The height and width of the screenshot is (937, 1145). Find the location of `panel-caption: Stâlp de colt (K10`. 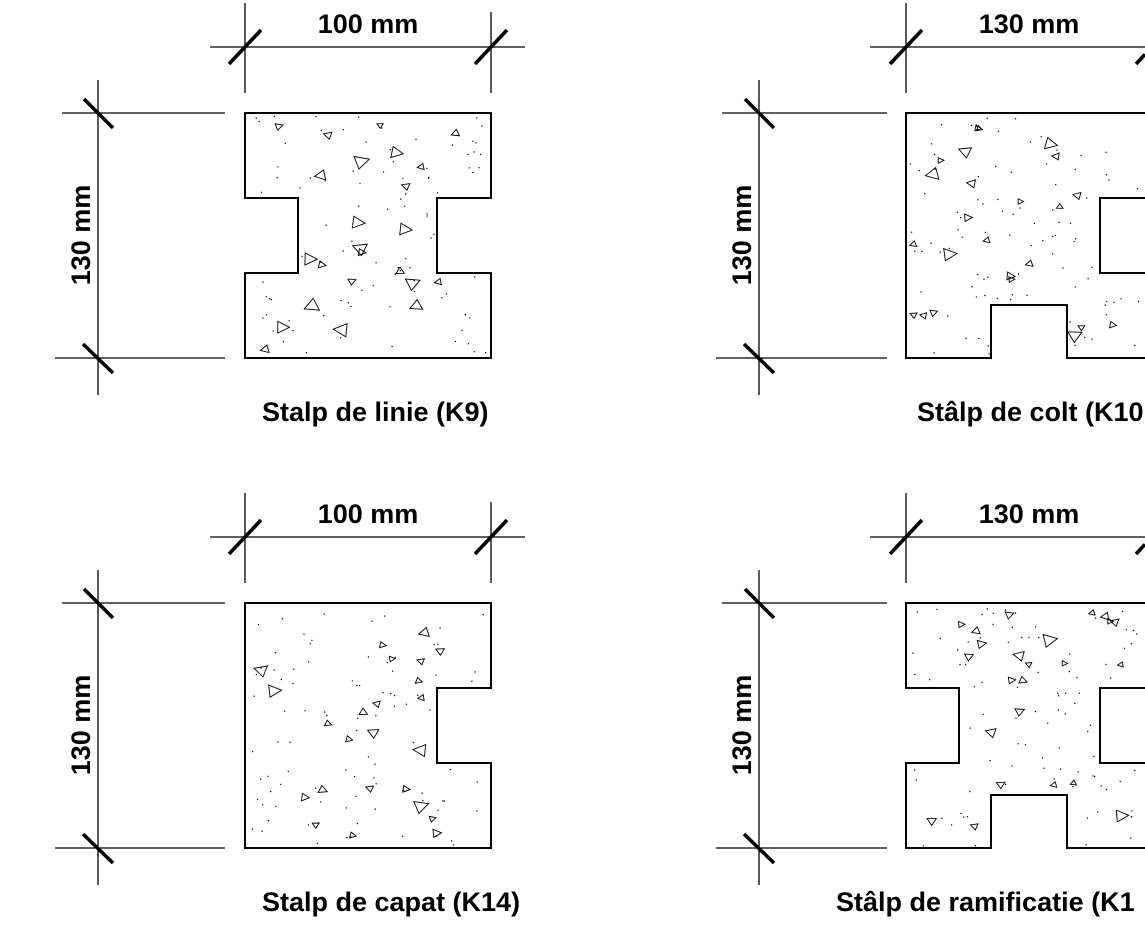

panel-caption: Stâlp de colt (K10 is located at coordinates (1030, 412).